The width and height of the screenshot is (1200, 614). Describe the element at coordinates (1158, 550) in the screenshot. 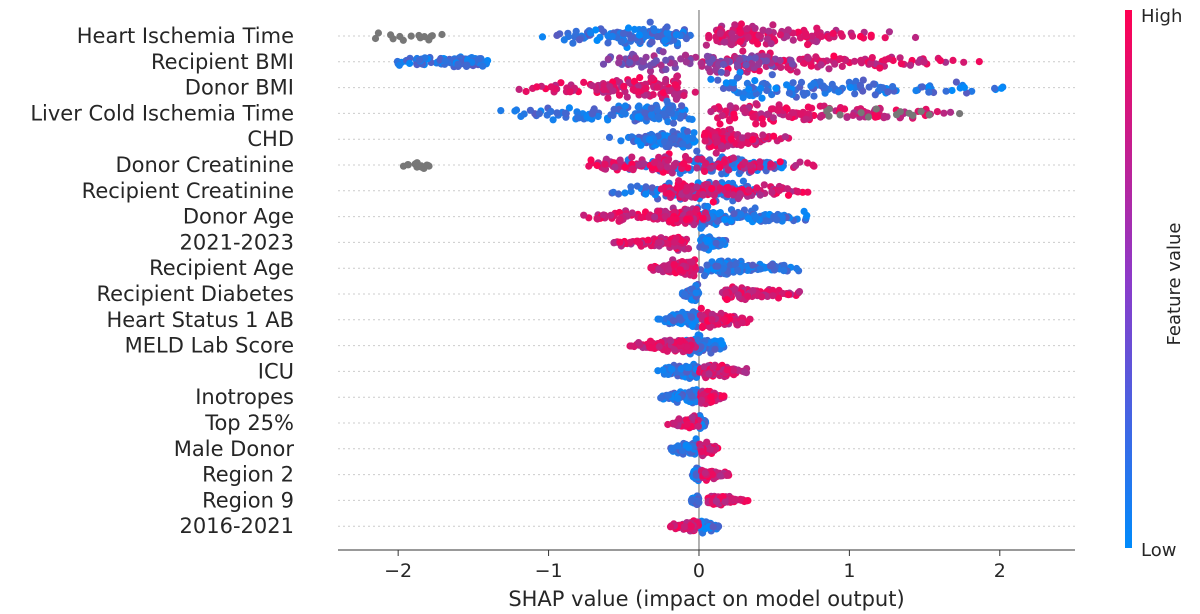

I see `colorbar-low-label: Low` at that location.